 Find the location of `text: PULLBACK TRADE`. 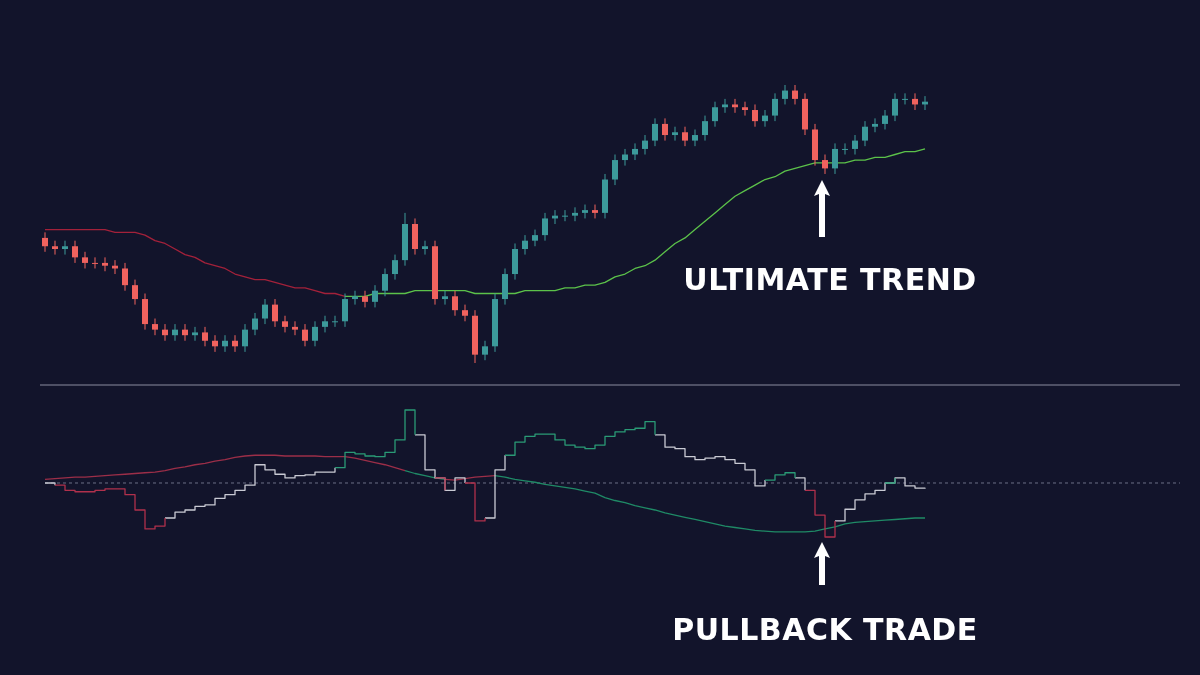

text: PULLBACK TRADE is located at coordinates (825, 629).